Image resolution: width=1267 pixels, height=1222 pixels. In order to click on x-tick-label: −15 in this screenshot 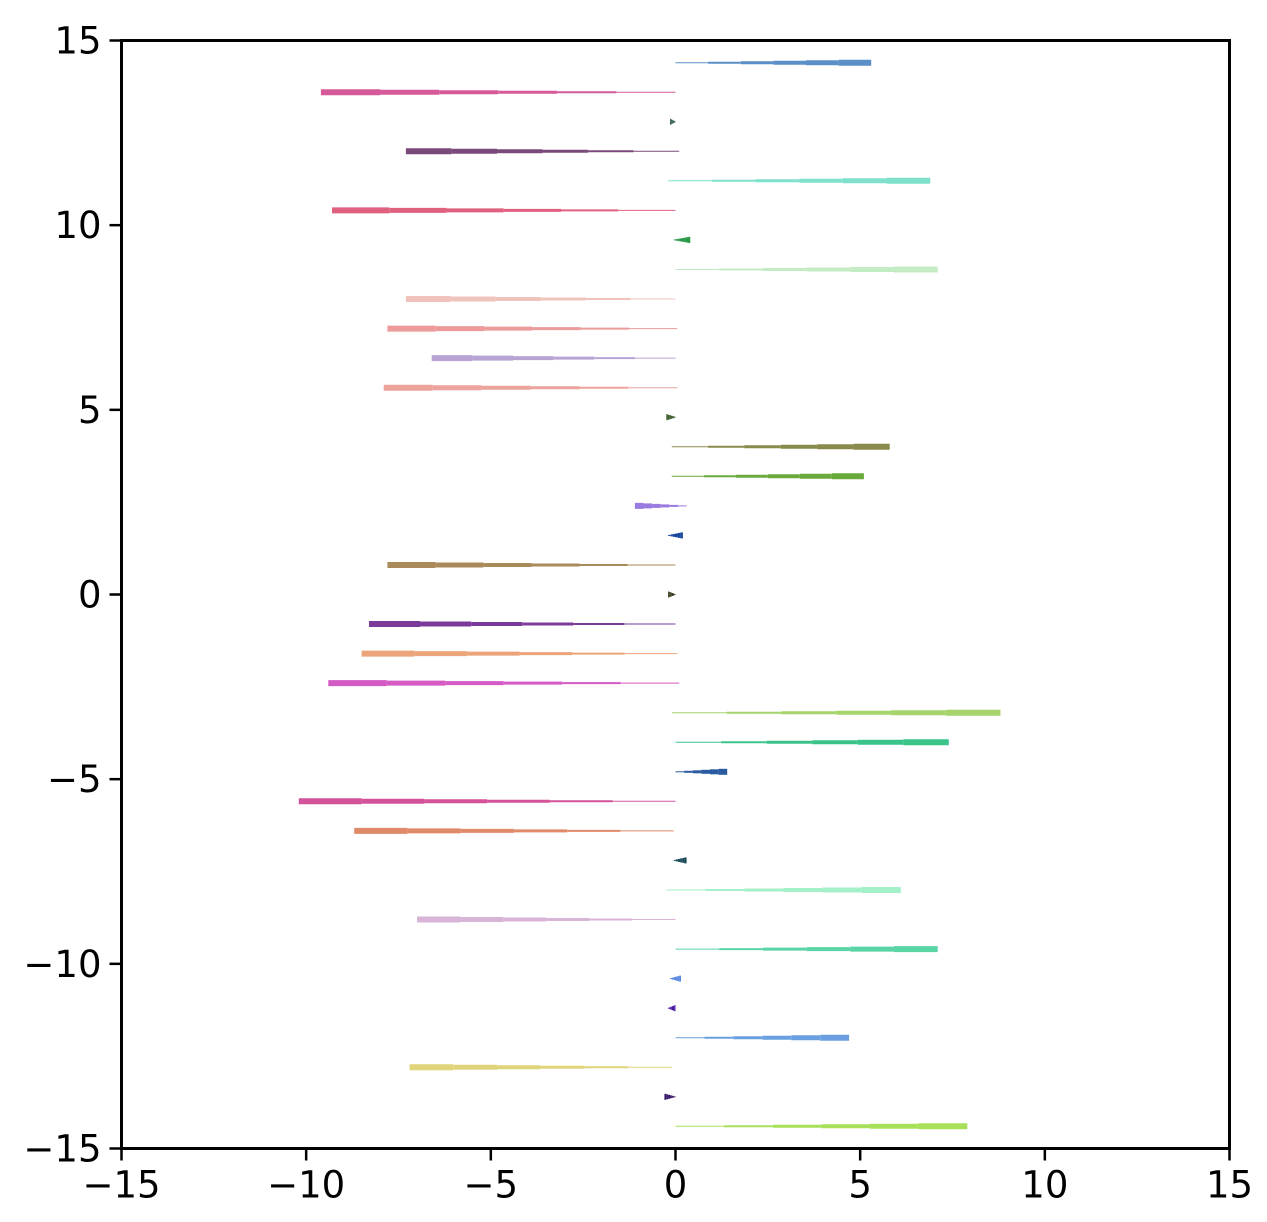, I will do `click(121, 1185)`.